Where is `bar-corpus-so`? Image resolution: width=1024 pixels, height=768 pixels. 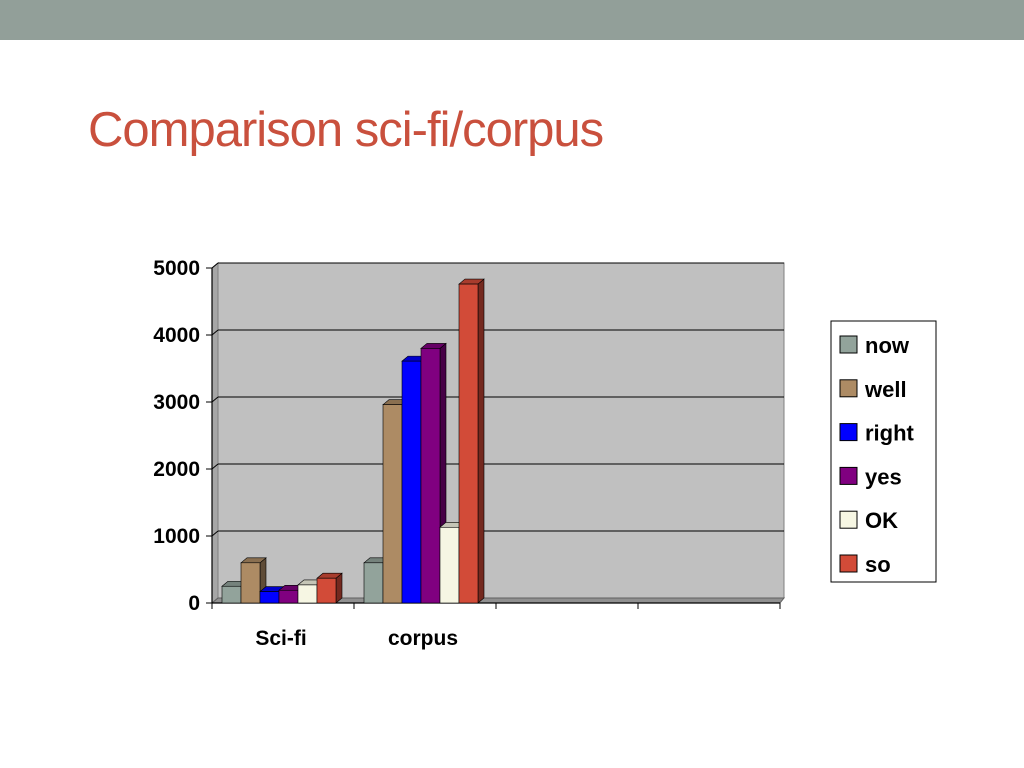
bar-corpus-so is located at coordinates (471, 441).